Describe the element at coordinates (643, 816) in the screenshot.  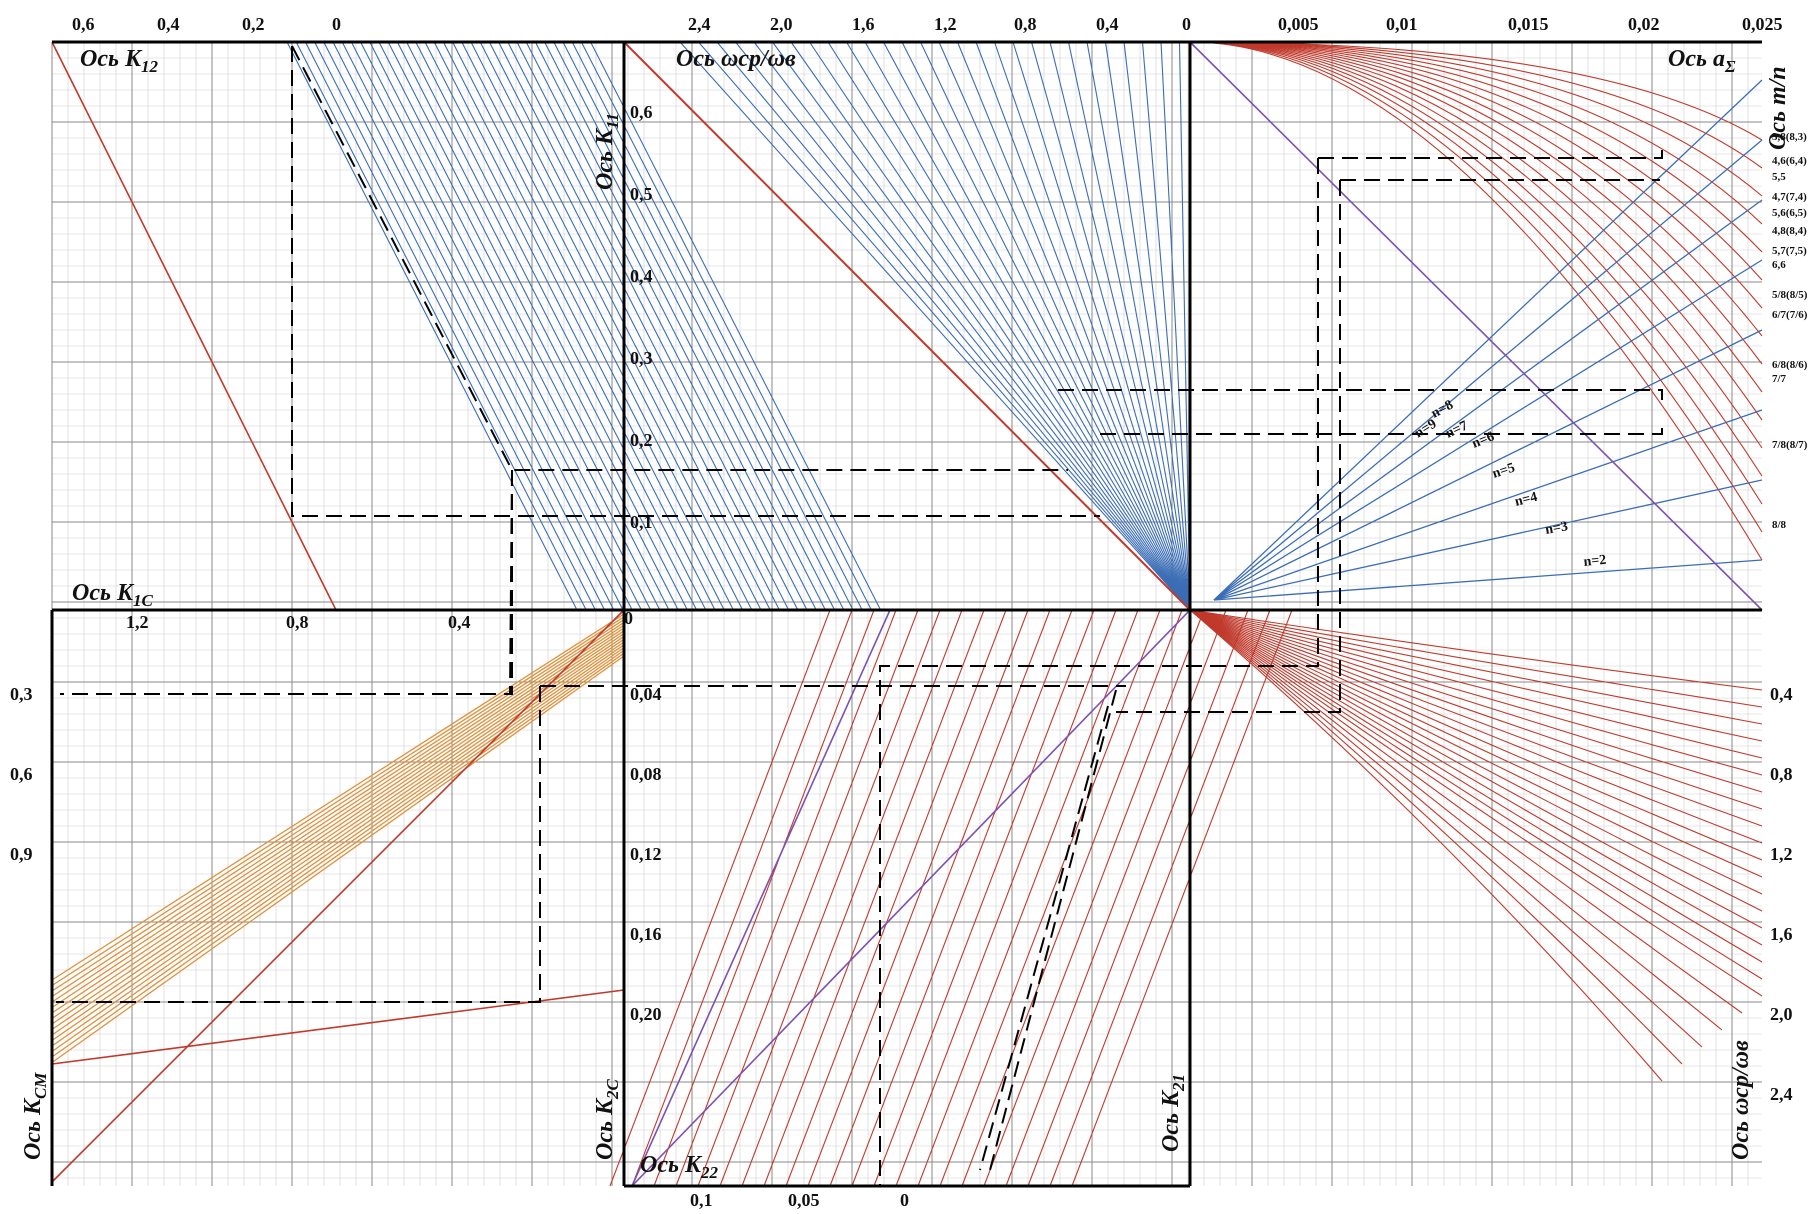
I see `ticks-k2c: 0 0,04 0,08 0,12 0,16 0,20` at that location.